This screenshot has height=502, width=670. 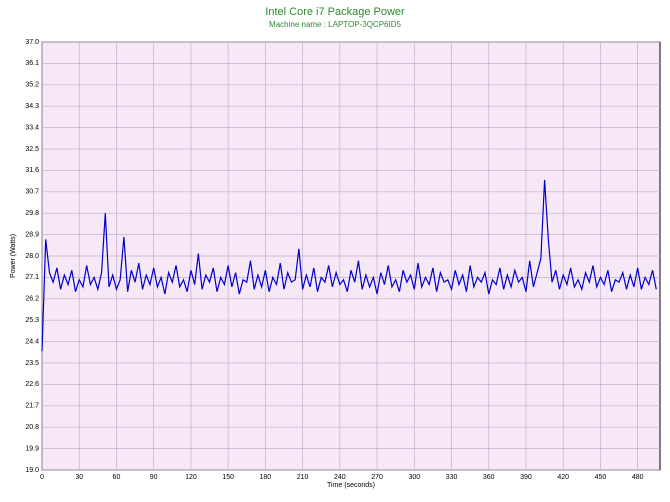 I want to click on y-tick-label: 19.0, so click(x=32, y=470).